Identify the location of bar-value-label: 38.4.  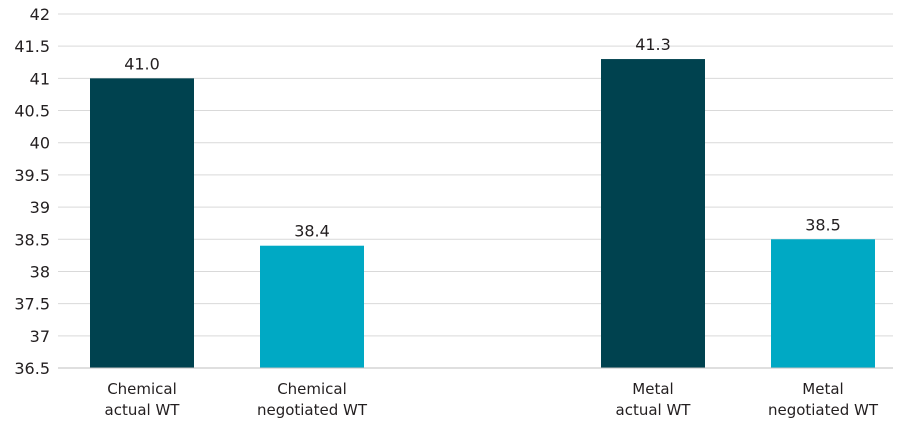
(312, 231).